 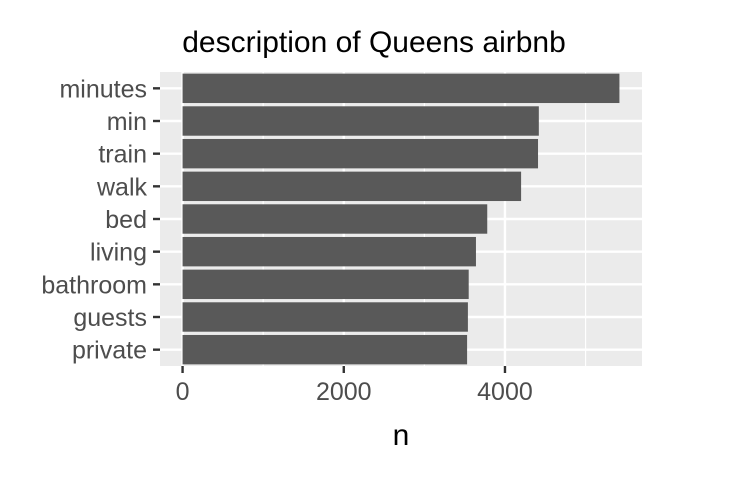 I want to click on y-tick-label: bed, so click(x=126, y=220).